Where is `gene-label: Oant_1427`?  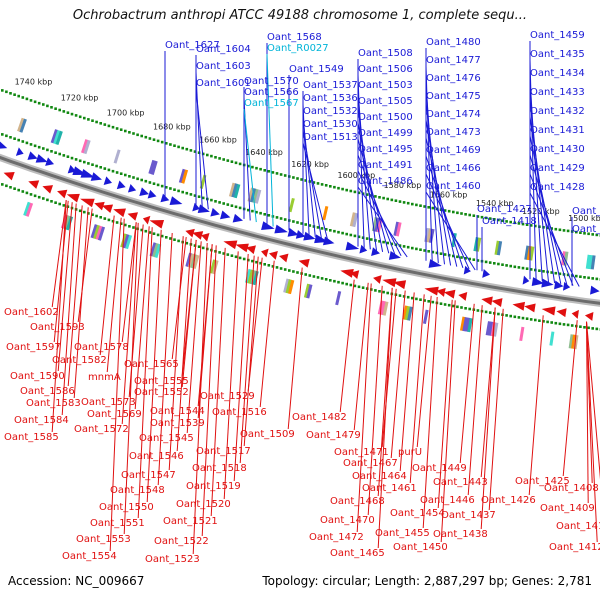 gene-label: Oant_1427 is located at coordinates (504, 209).